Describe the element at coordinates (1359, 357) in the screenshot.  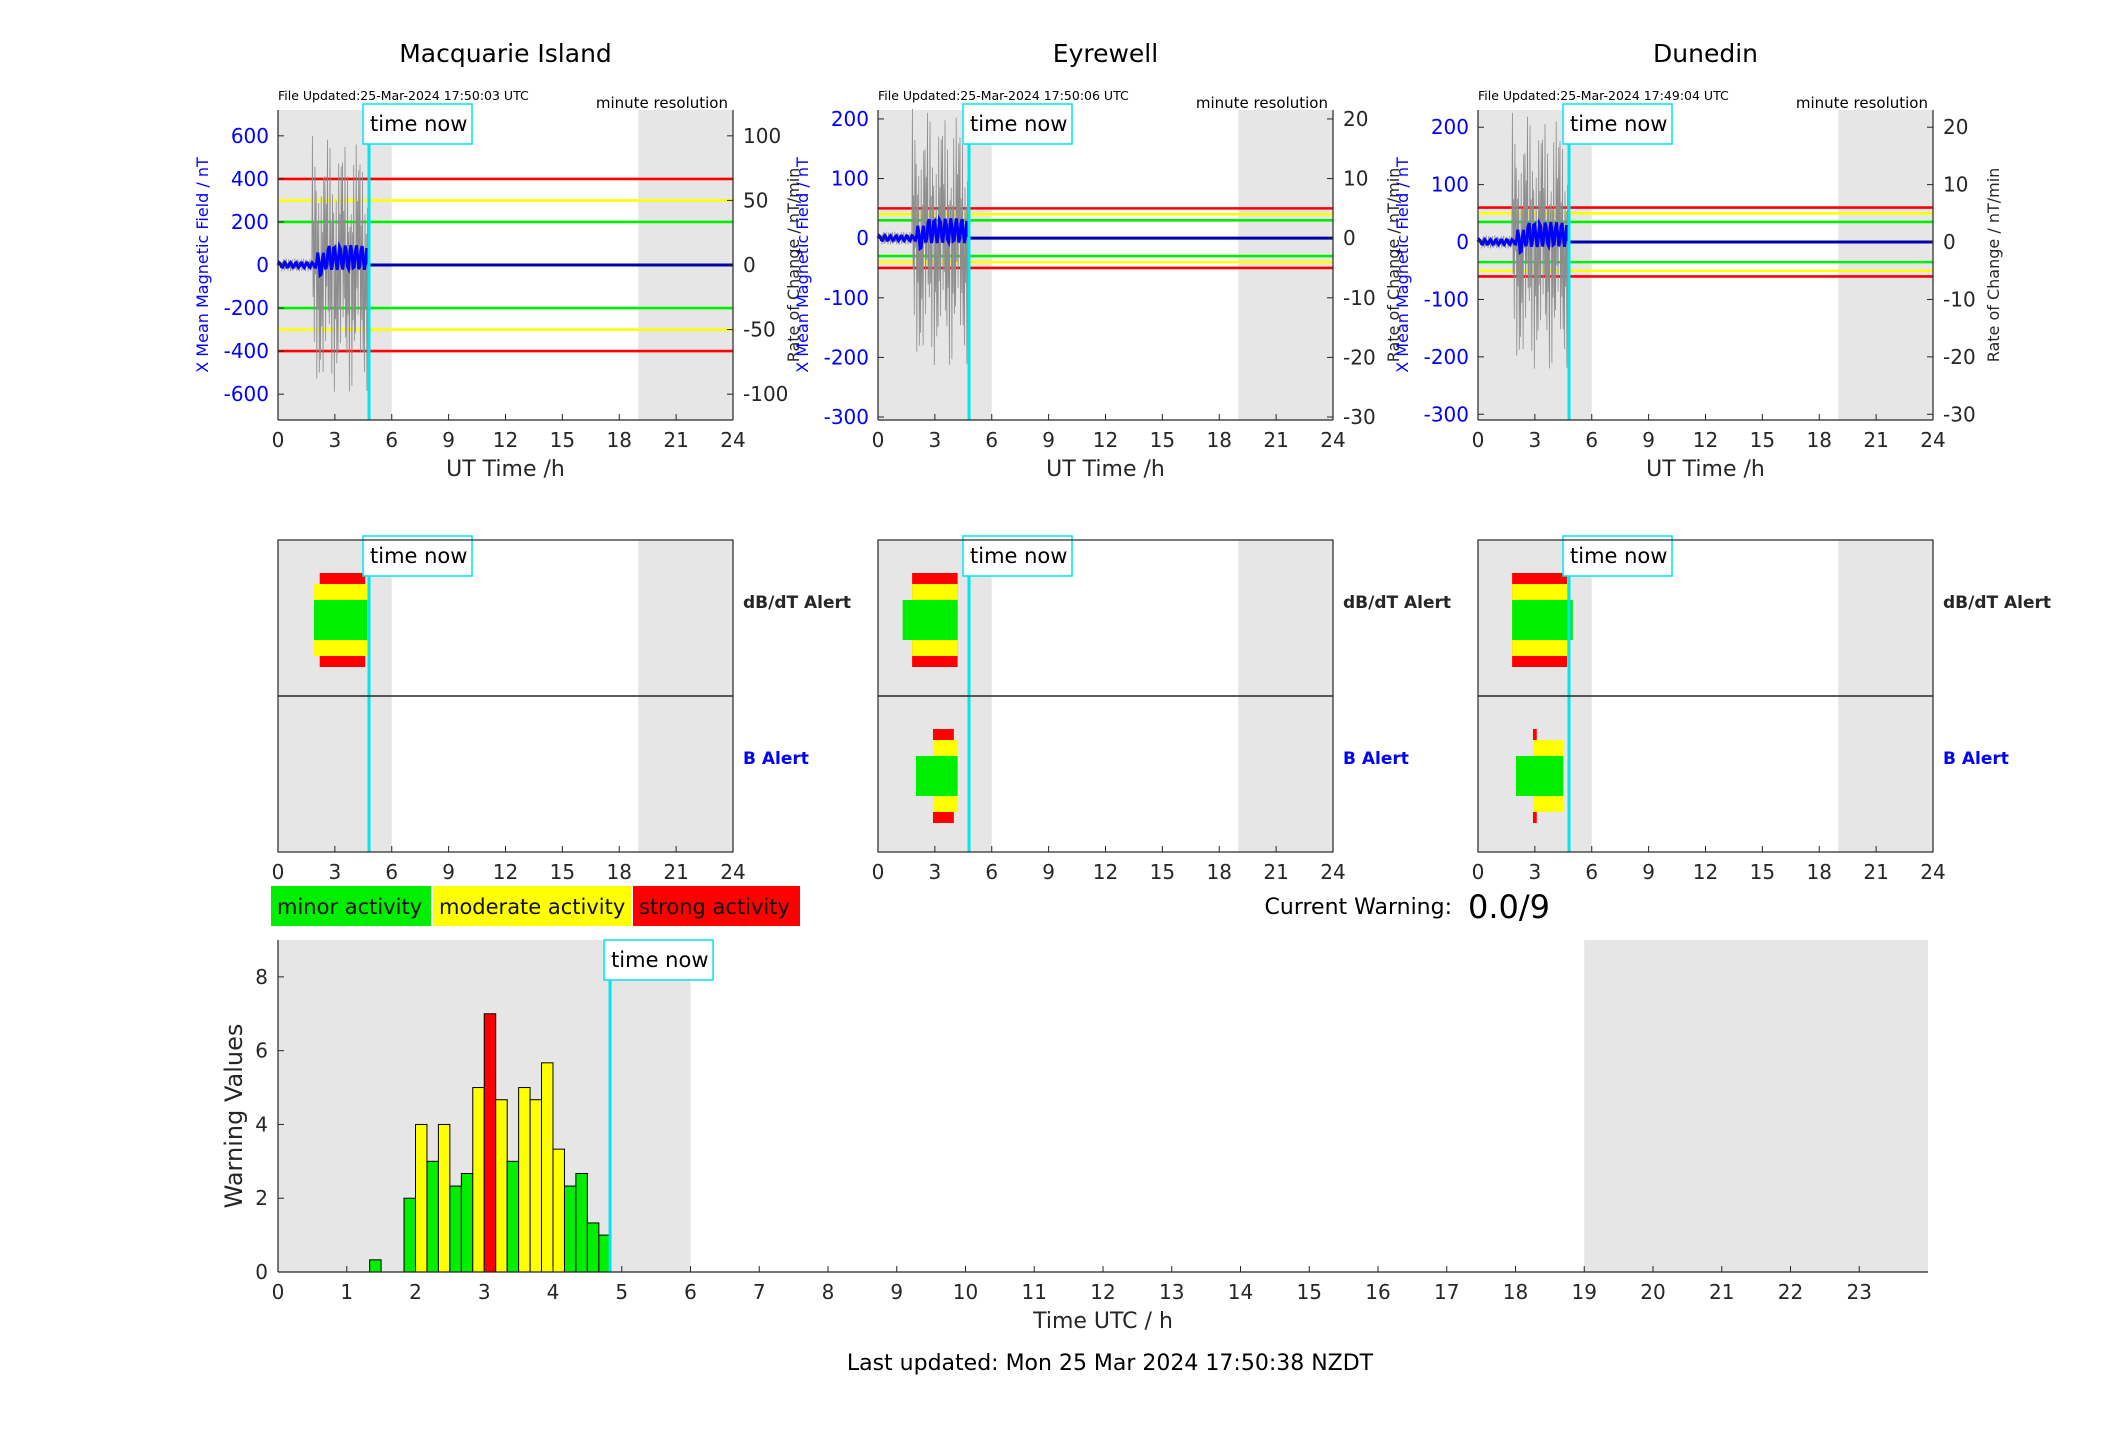
I see `y-right-tick-label: -20` at that location.